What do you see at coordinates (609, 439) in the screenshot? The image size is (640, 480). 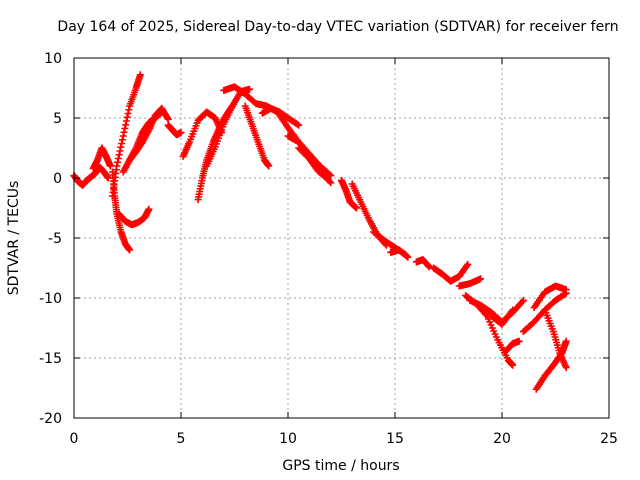 I see `x-tick-label: 25` at bounding box center [609, 439].